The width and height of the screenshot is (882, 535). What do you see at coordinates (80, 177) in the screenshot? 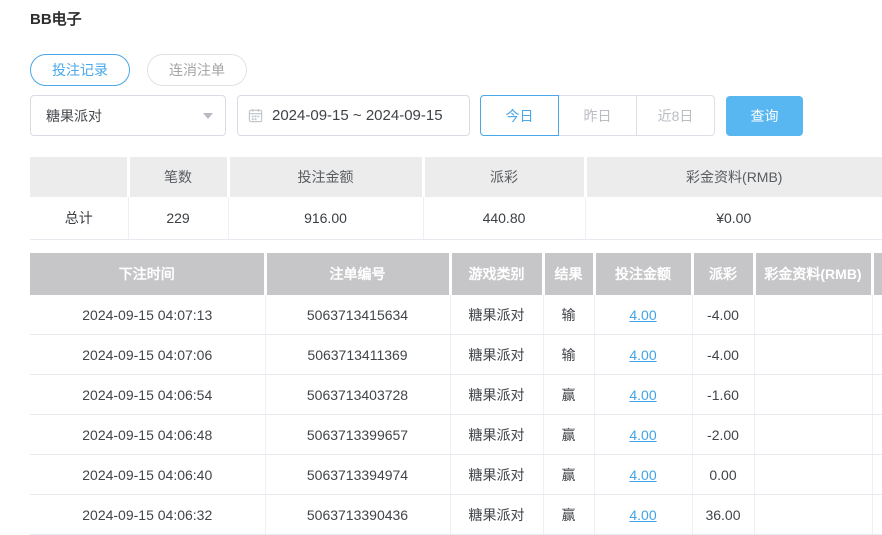
I see `summary-header-cell` at bounding box center [80, 177].